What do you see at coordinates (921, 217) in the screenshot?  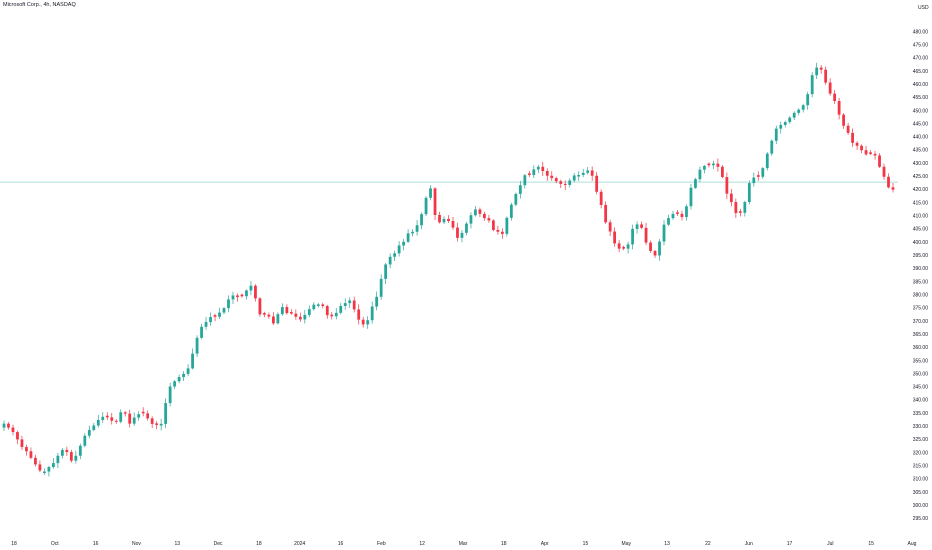 I see `y-tick-label: 410.00` at bounding box center [921, 217].